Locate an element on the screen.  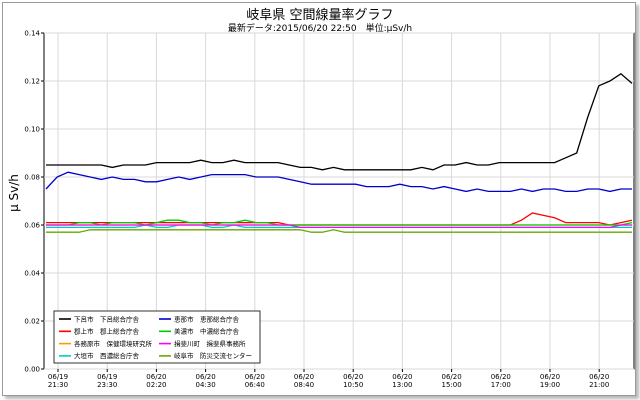
x-tick-time: 19:00 is located at coordinates (550, 385).